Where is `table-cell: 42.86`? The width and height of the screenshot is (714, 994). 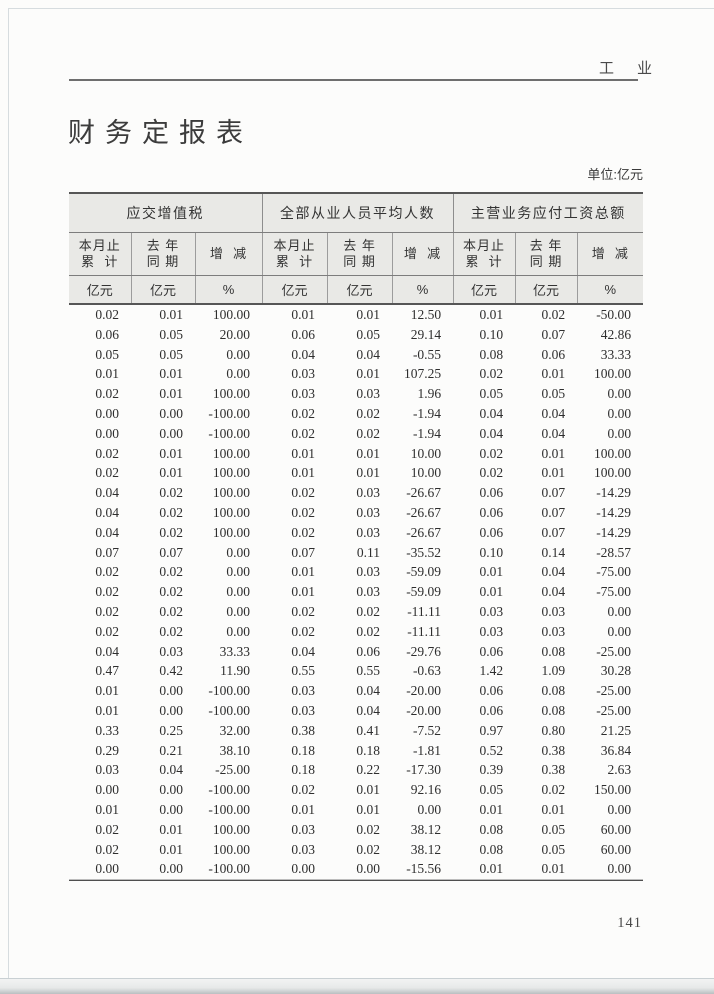
table-cell: 42.86 is located at coordinates (616, 334).